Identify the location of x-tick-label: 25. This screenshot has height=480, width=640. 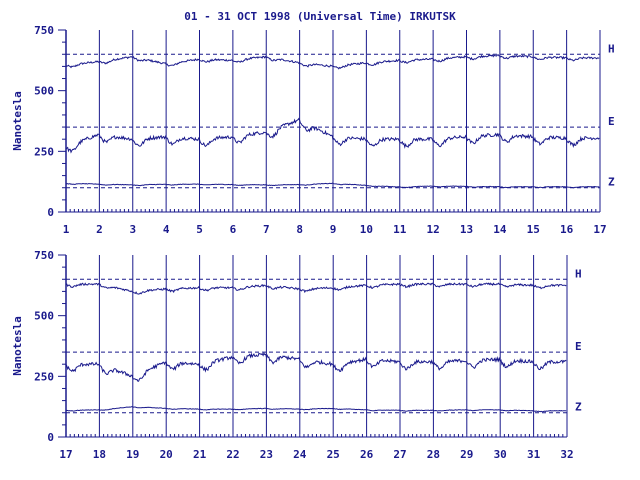
(333, 454).